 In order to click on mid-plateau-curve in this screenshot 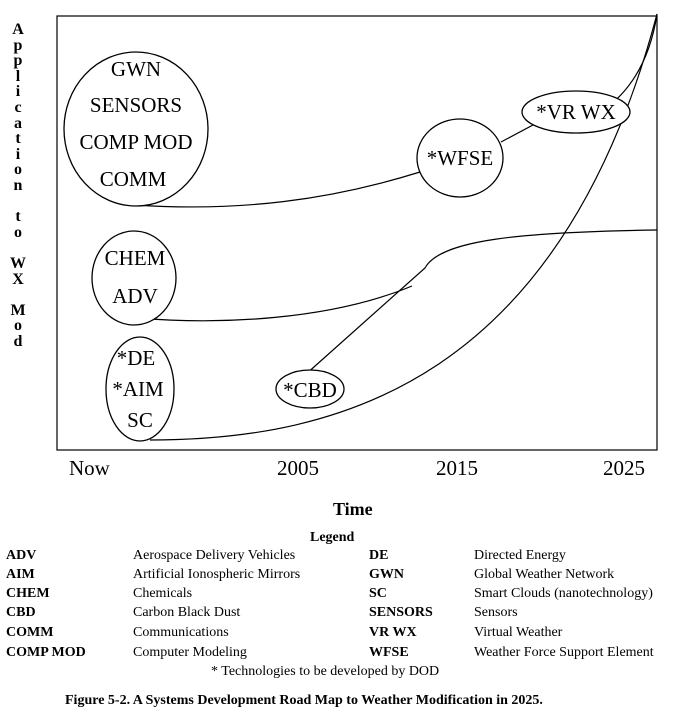, I will do `click(481, 302)`.